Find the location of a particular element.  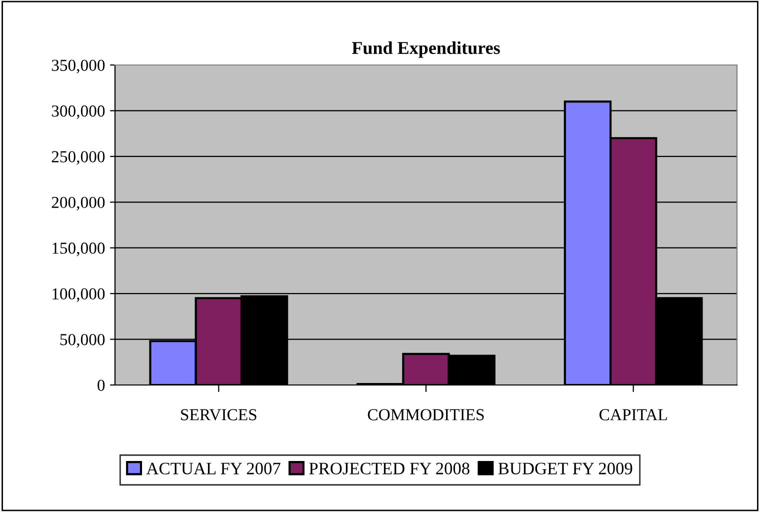

y-tick-label: 100,000 is located at coordinates (78, 295).